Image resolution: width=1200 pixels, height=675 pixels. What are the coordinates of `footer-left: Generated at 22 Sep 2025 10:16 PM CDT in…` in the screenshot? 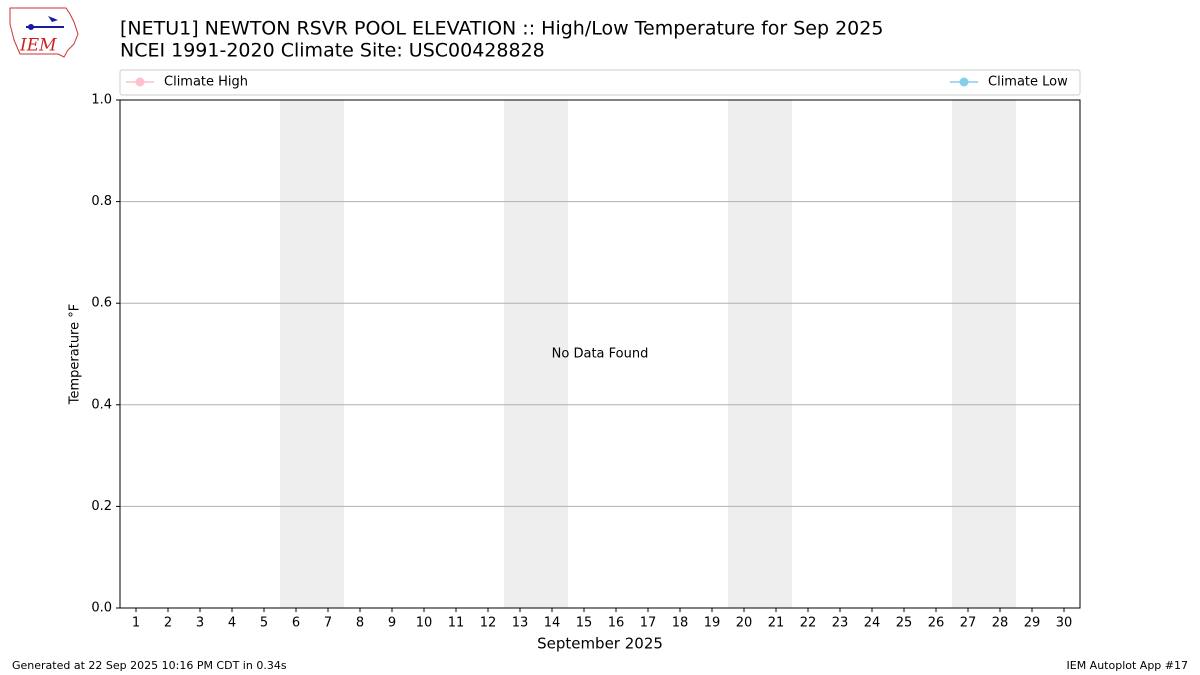 It's located at (149, 665).